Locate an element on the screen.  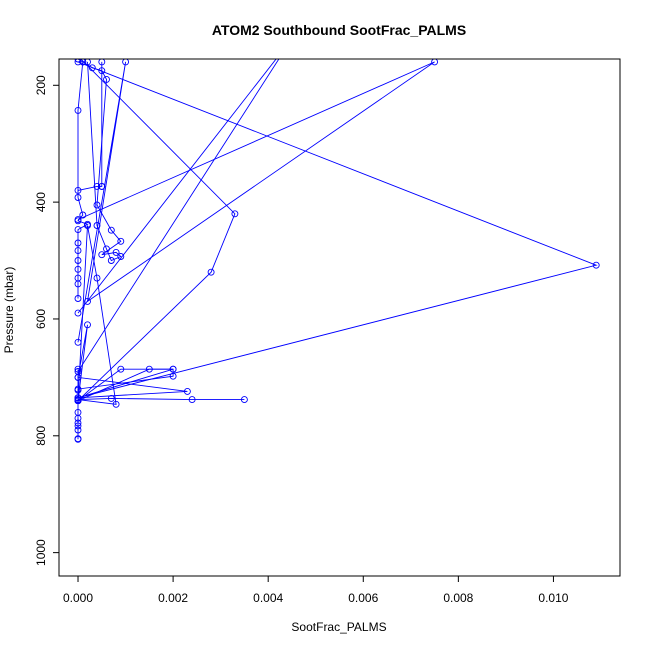
x-tick-label: 0.004 is located at coordinates (268, 598).